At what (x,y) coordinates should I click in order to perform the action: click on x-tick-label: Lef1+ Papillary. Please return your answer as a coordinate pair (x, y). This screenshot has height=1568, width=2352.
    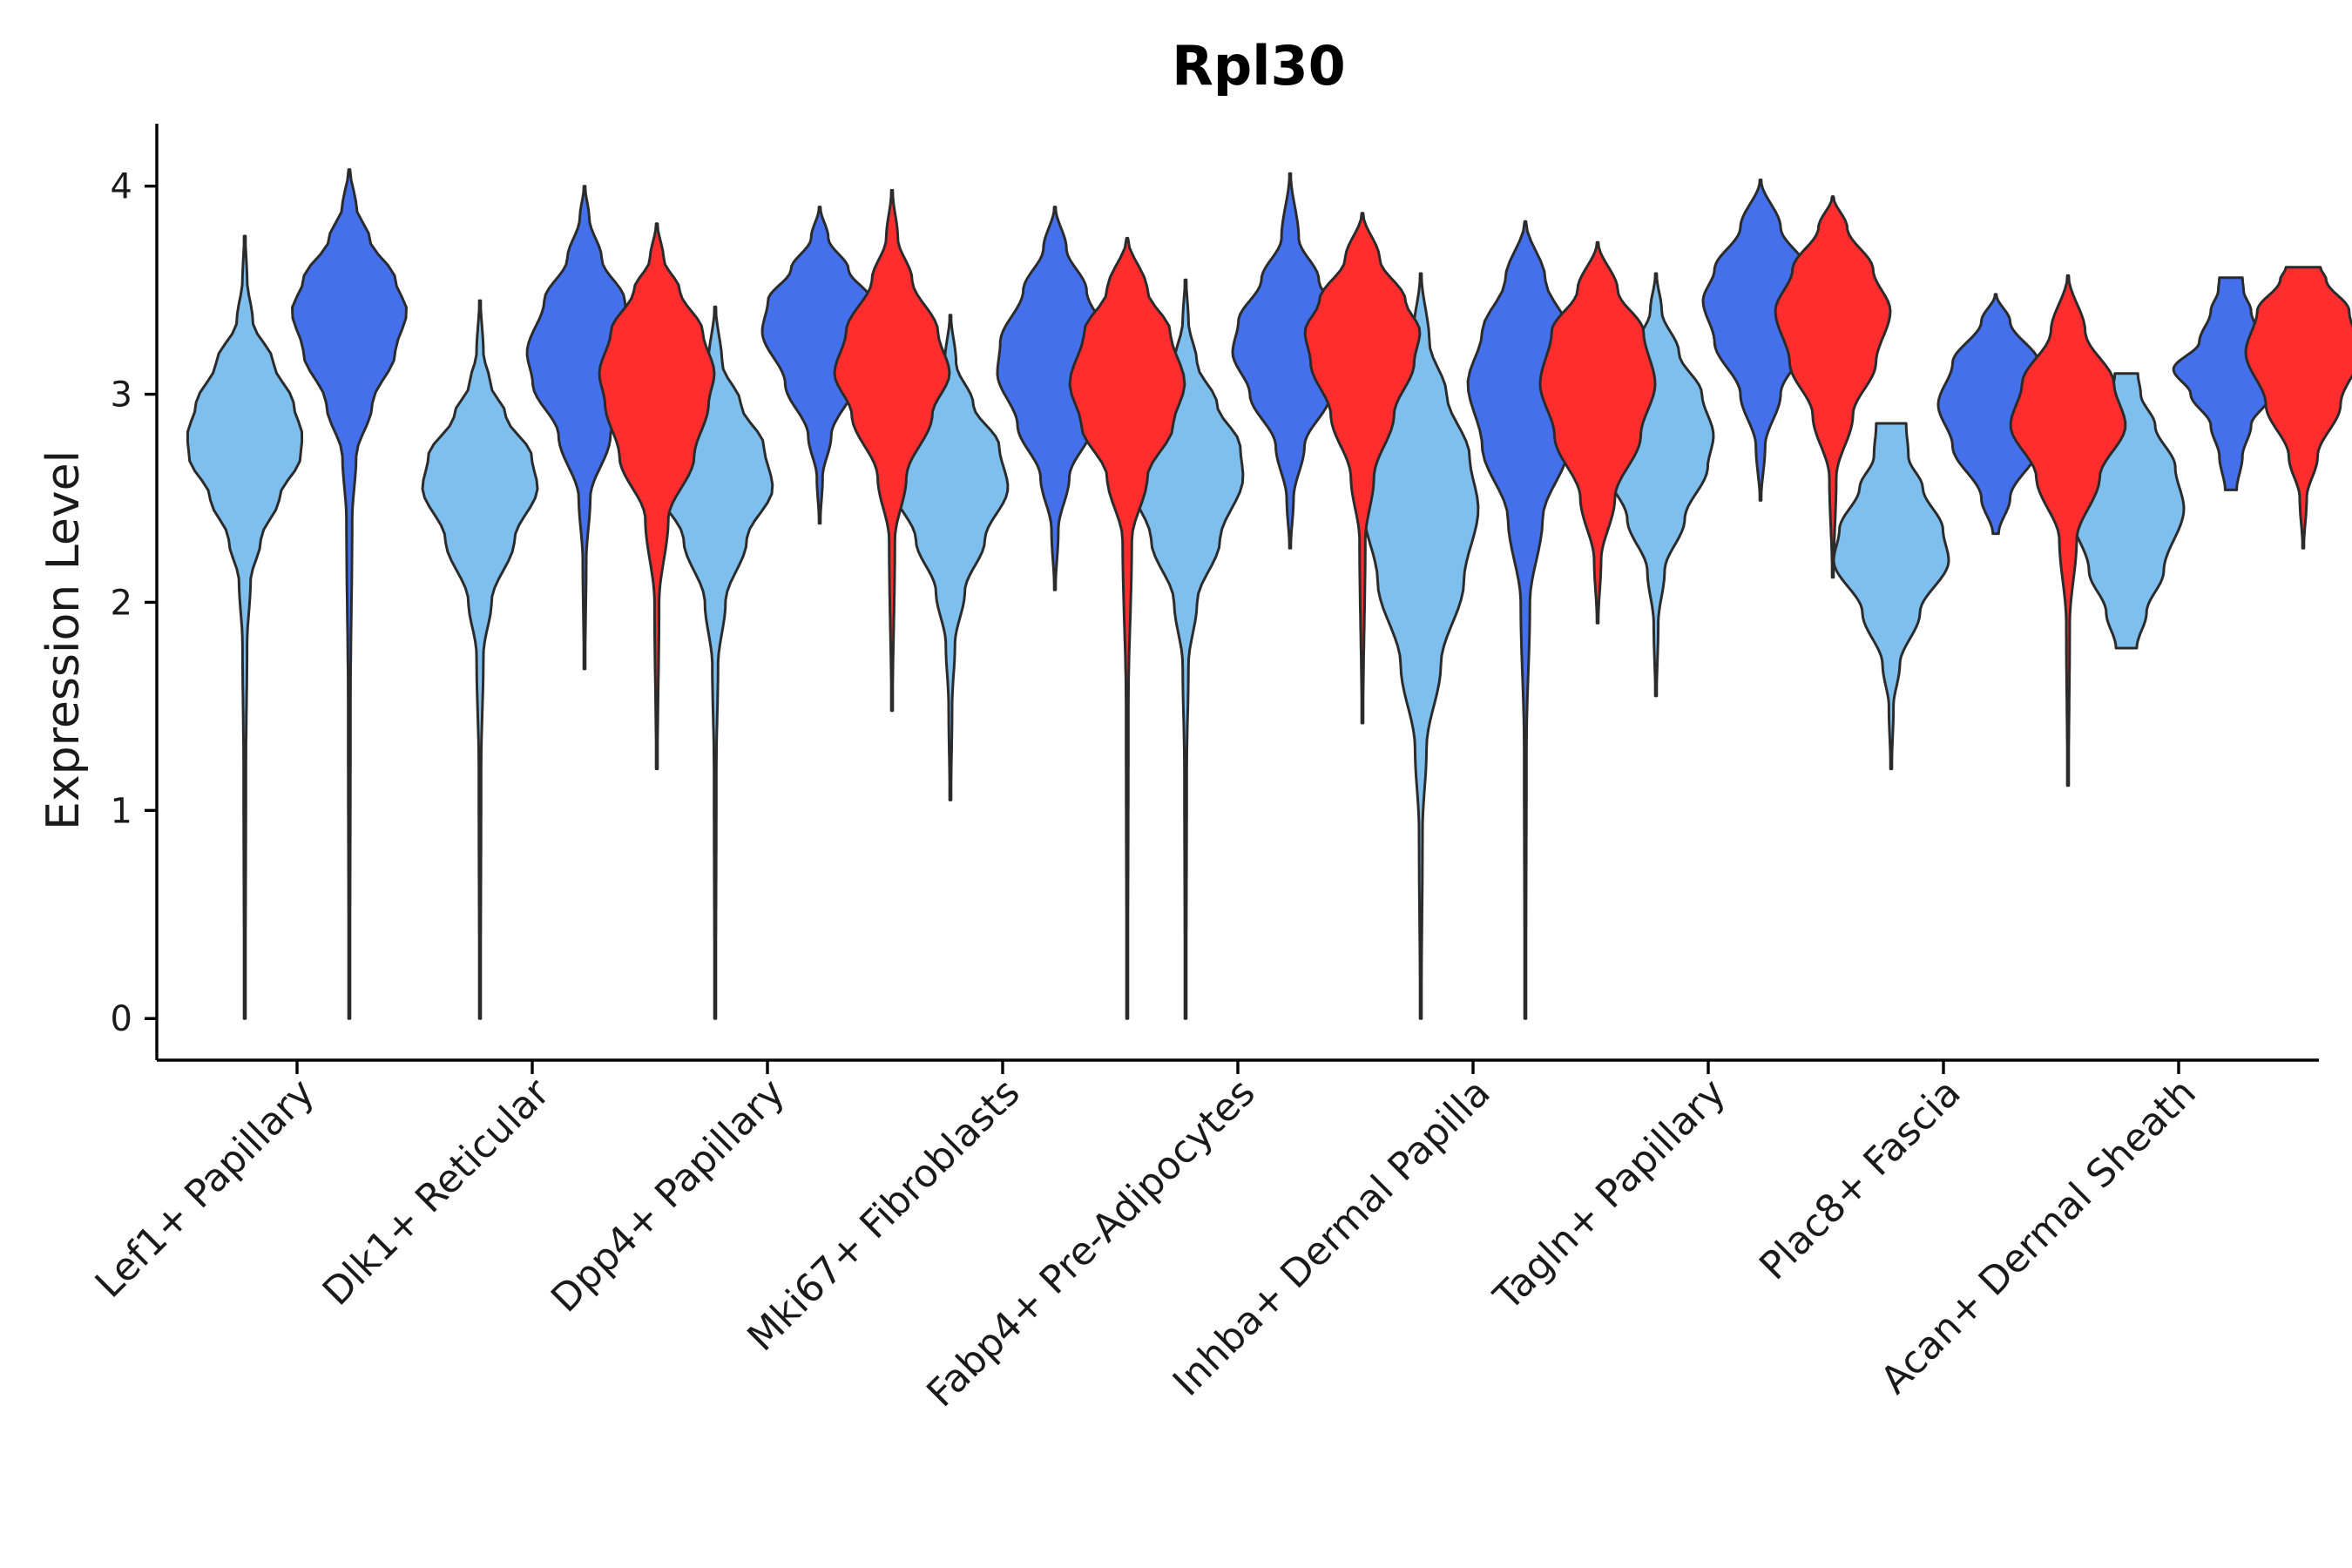
    Looking at the image, I should click on (205, 1189).